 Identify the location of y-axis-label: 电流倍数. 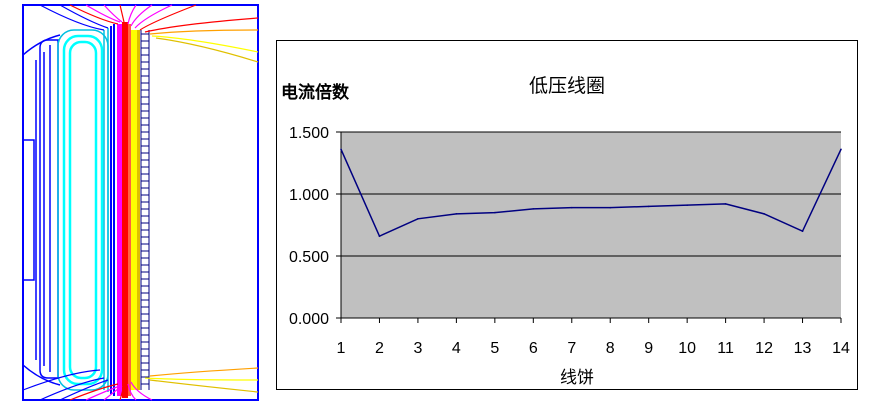
(315, 93).